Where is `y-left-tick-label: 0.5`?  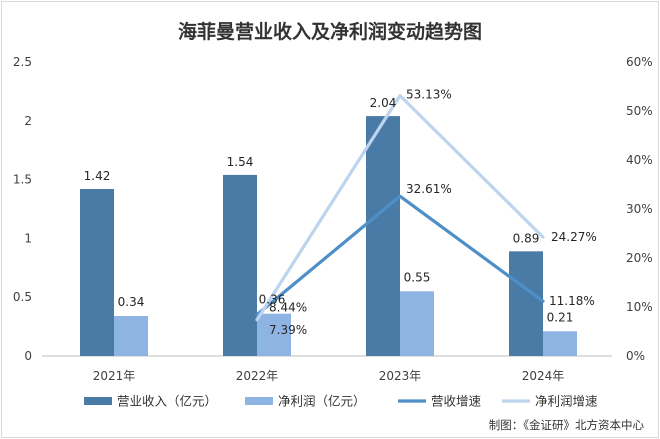 y-left-tick-label: 0.5 is located at coordinates (22, 297).